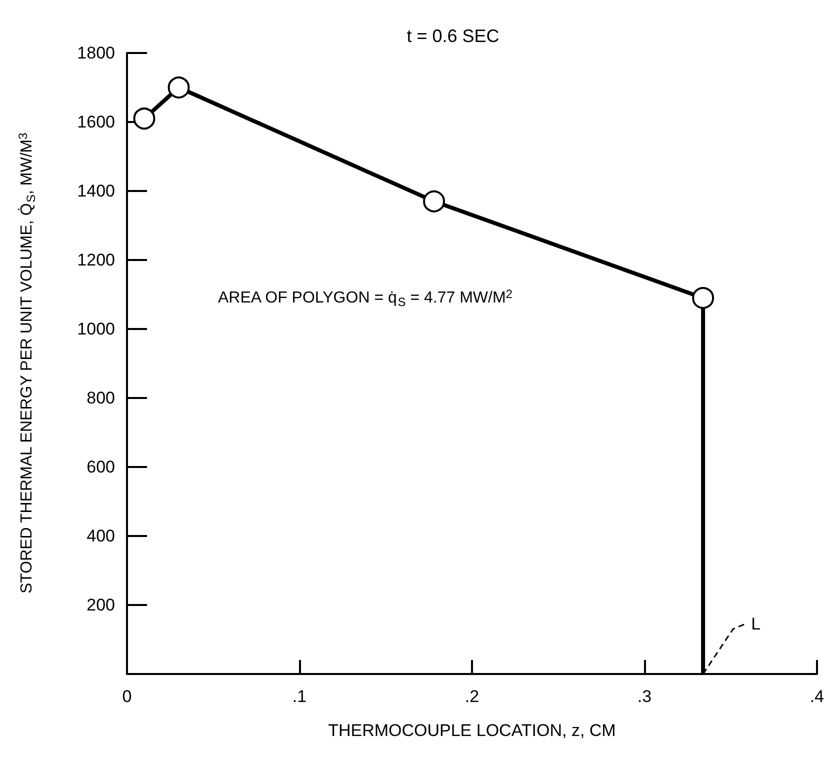 The width and height of the screenshot is (835, 757). What do you see at coordinates (100, 467) in the screenshot?
I see `y-tick-label: 600` at bounding box center [100, 467].